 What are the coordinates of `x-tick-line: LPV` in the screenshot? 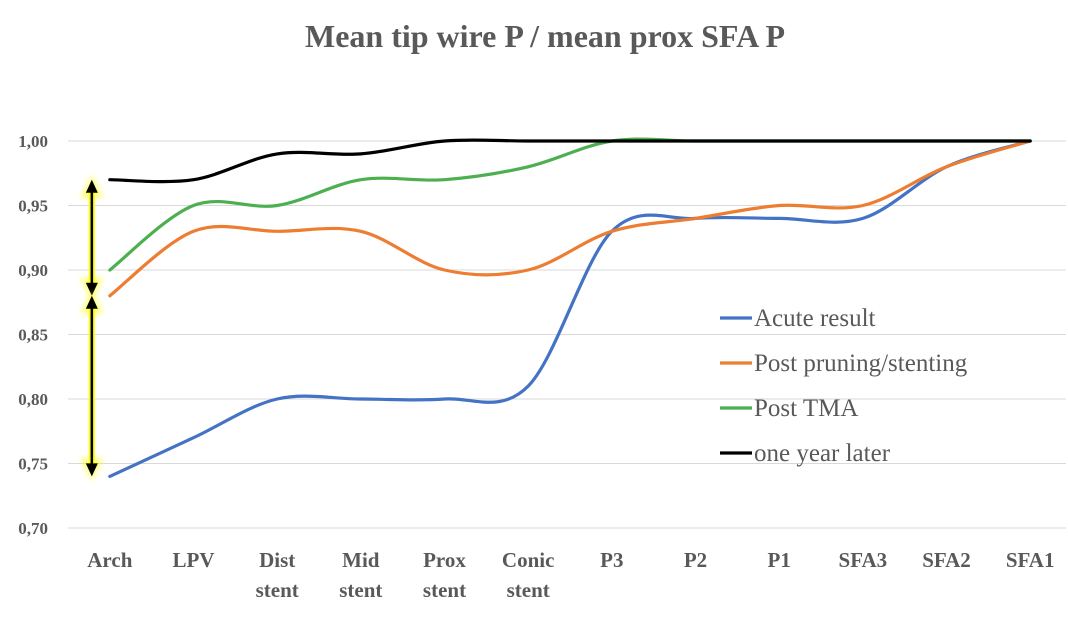 It's located at (194, 560).